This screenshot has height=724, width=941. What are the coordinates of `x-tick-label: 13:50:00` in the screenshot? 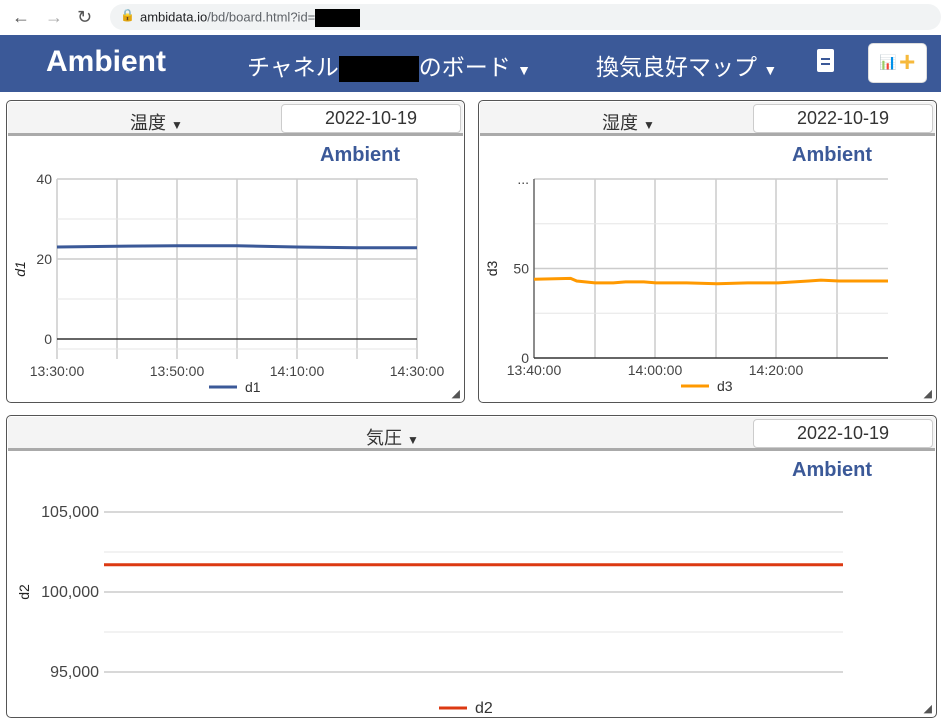 It's located at (177, 371).